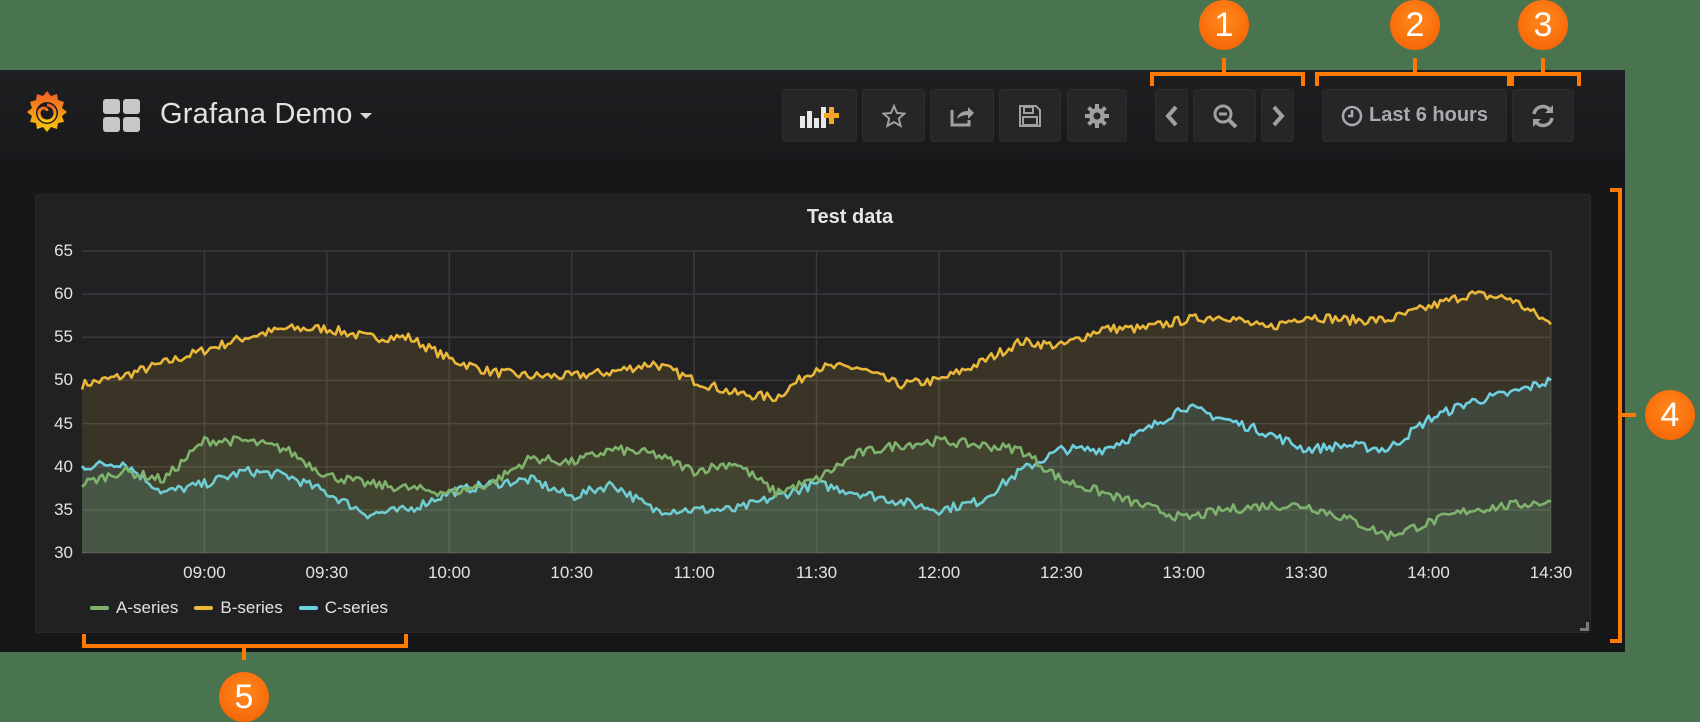  What do you see at coordinates (816, 346) in the screenshot?
I see `series-line-b-series` at bounding box center [816, 346].